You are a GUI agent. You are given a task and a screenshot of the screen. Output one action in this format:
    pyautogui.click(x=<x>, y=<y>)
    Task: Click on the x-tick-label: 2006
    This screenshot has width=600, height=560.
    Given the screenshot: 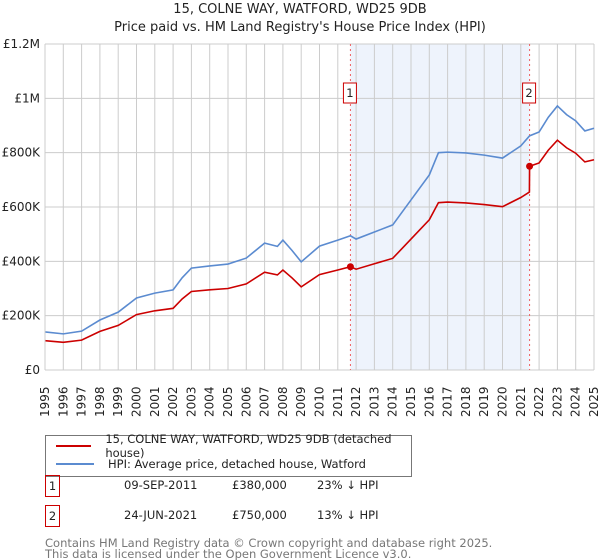 What is the action you would take?
    pyautogui.click(x=246, y=401)
    